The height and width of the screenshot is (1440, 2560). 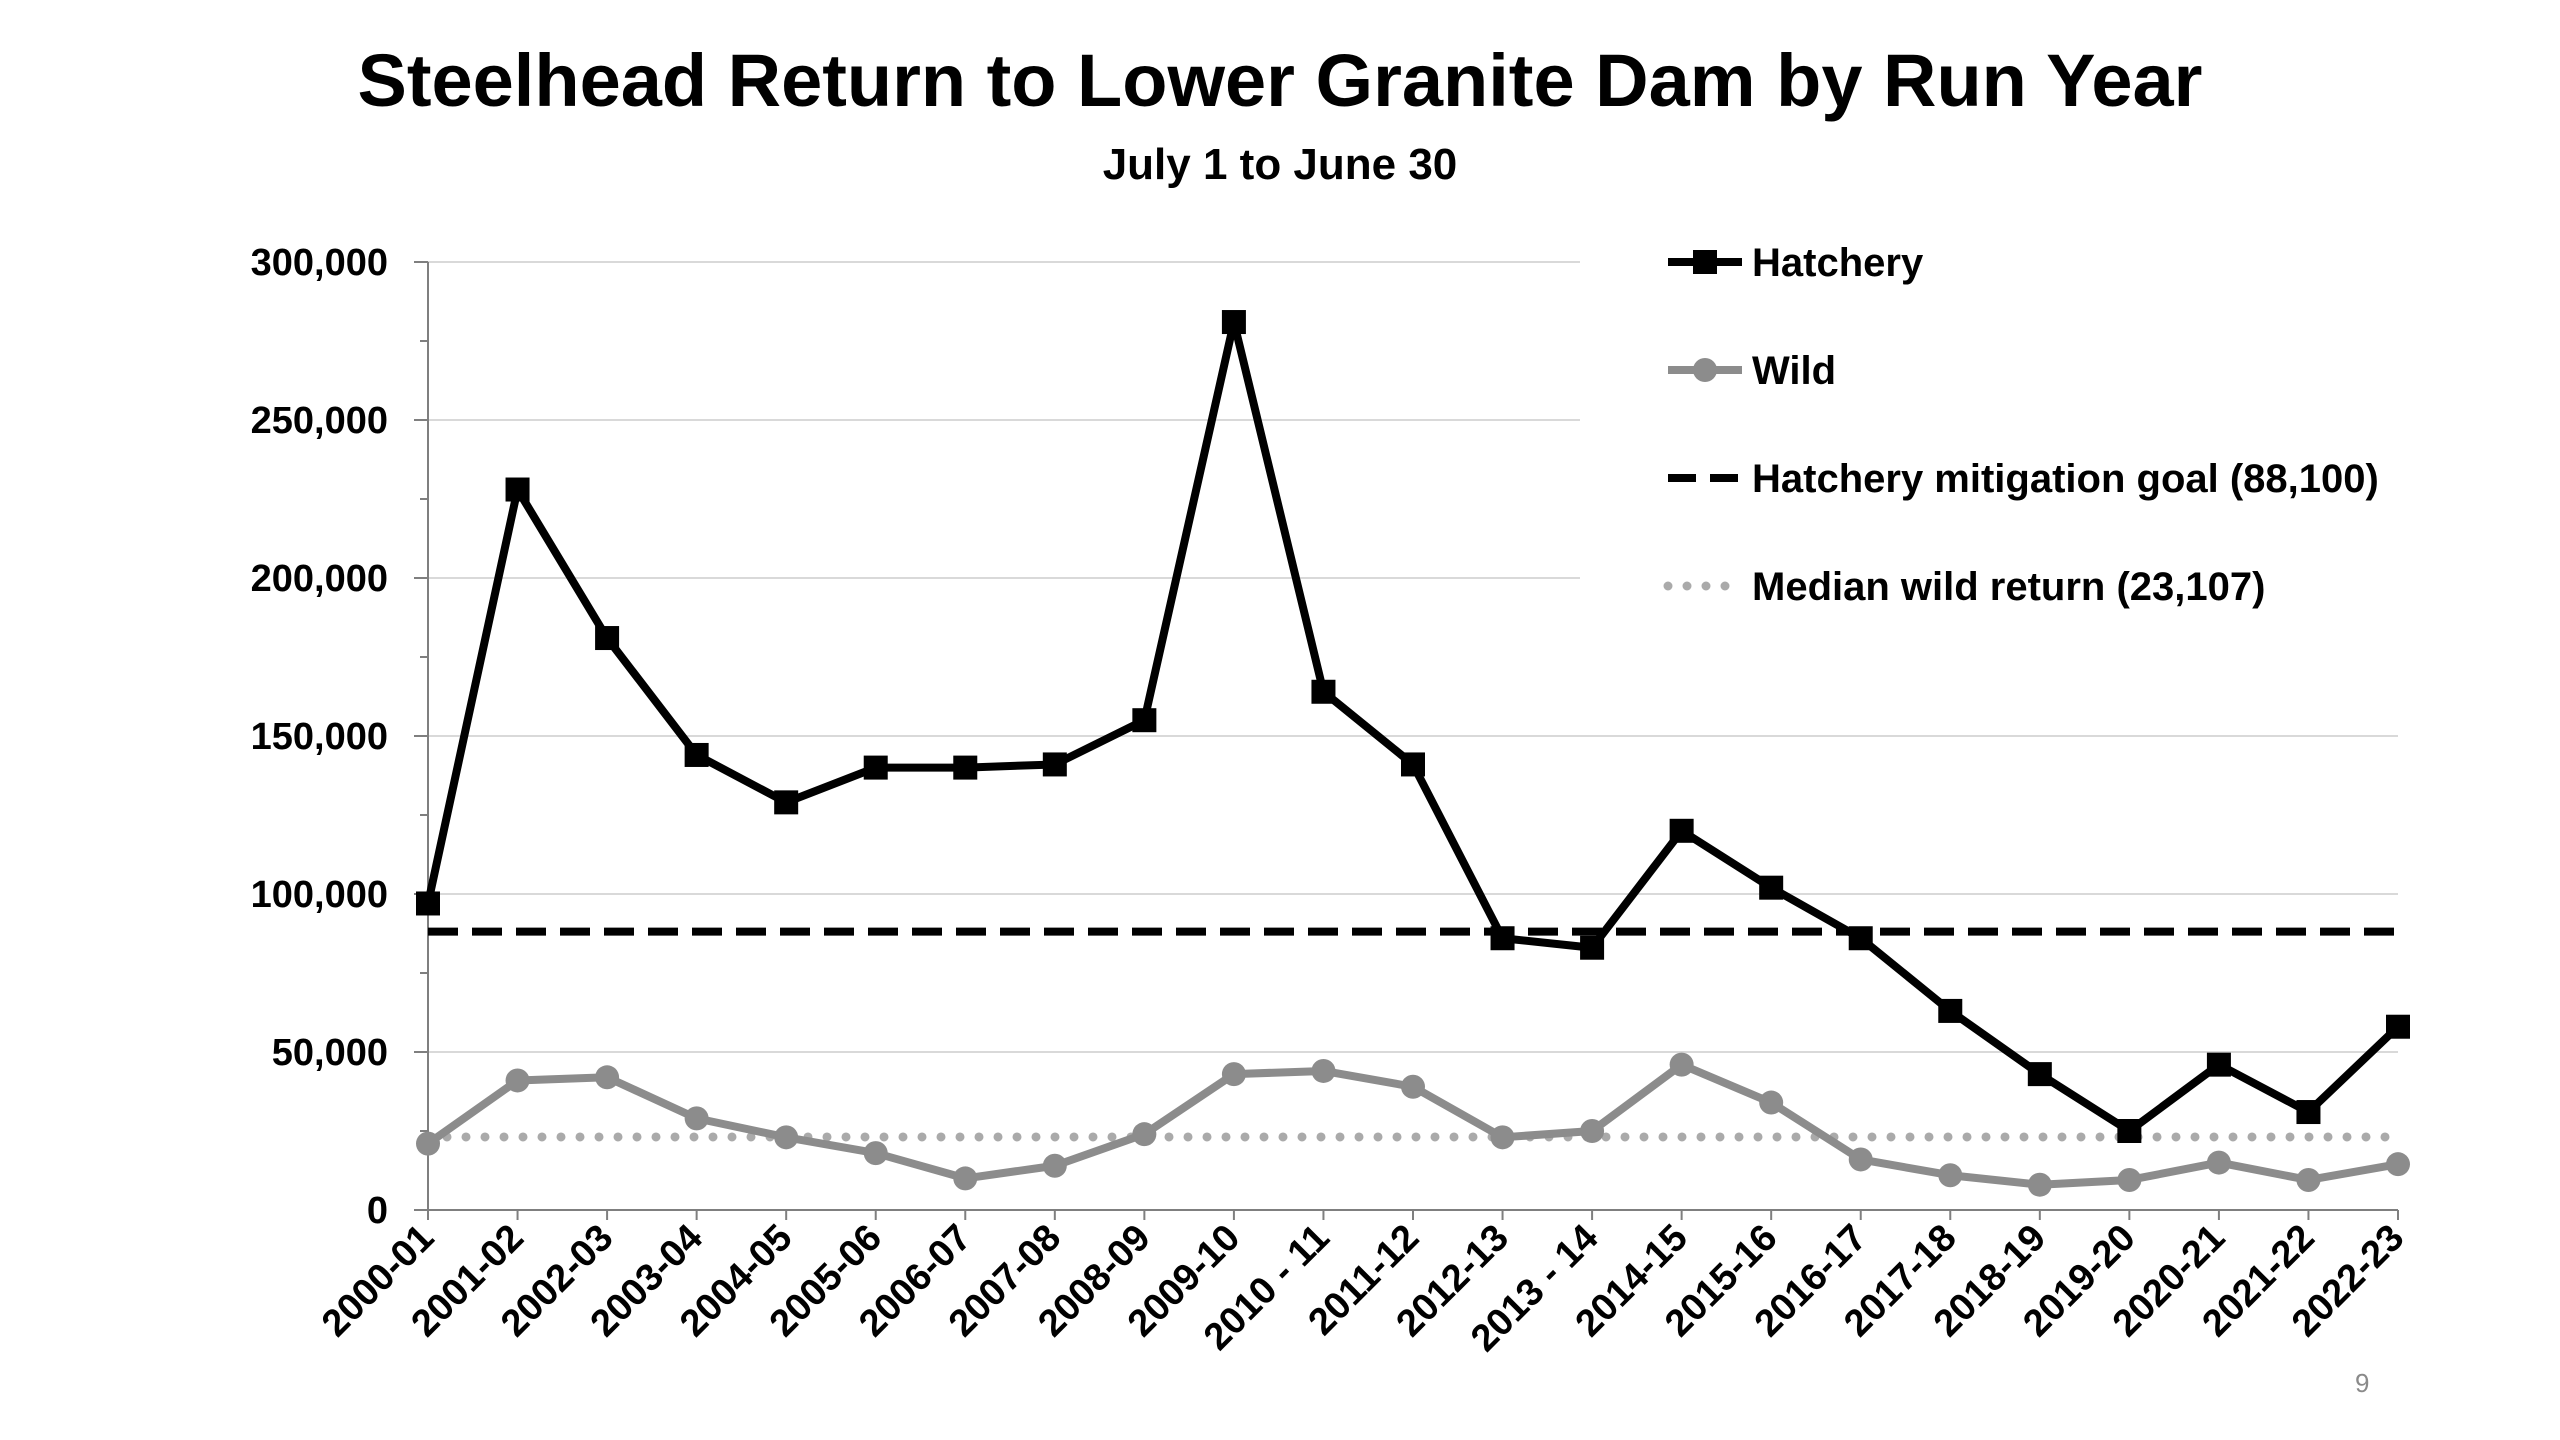 What do you see at coordinates (2008, 587) in the screenshot?
I see `legend-label: Median wild return (23,107)` at bounding box center [2008, 587].